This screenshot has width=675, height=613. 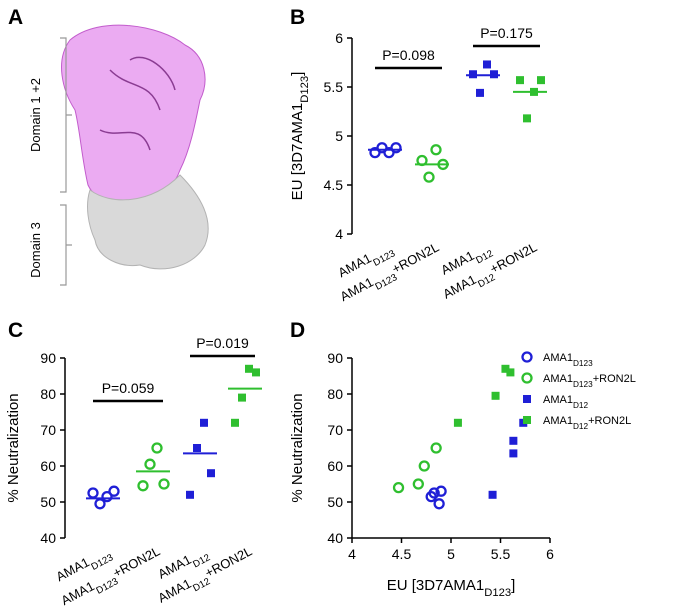 I want to click on x-tick-label: AMA1D12+RON2L, so click(x=491, y=272).